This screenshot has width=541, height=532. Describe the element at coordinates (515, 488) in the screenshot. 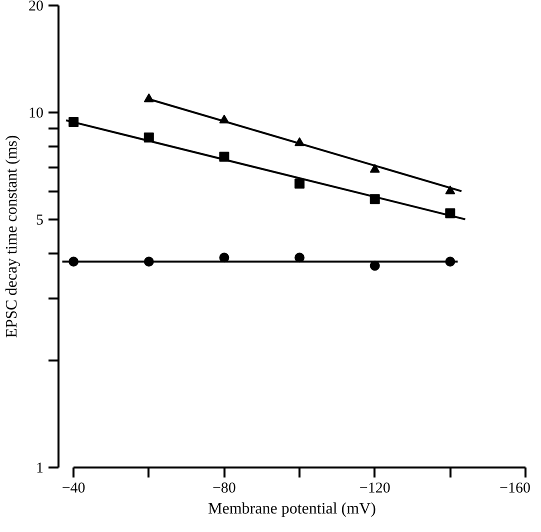

I see `x-tick-label: −160` at that location.